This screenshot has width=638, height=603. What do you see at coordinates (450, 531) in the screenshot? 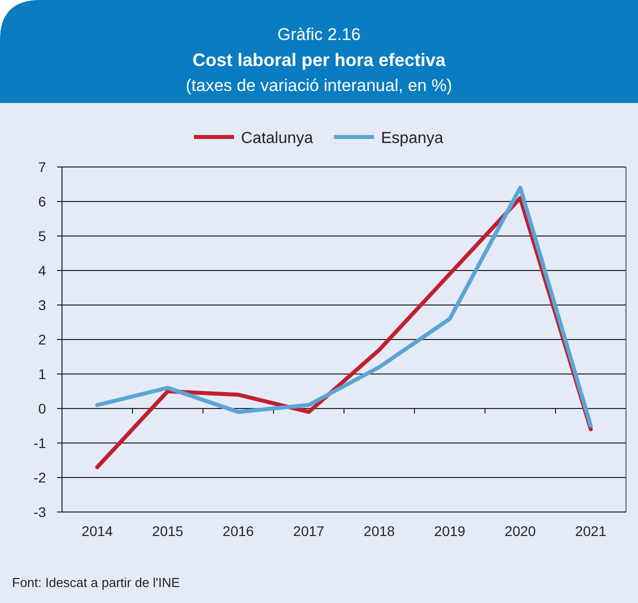
I see `x-tick-label: 2019` at bounding box center [450, 531].